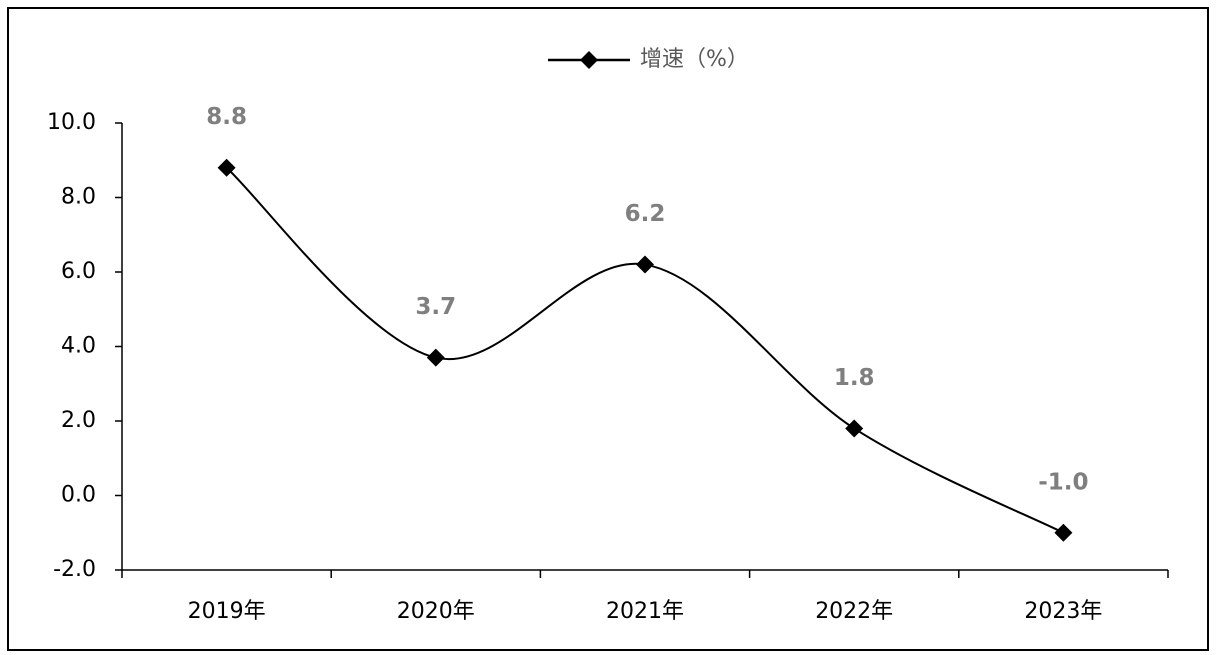 The width and height of the screenshot is (1216, 655). Describe the element at coordinates (1063, 611) in the screenshot. I see `x-tick-label: 2023年` at that location.